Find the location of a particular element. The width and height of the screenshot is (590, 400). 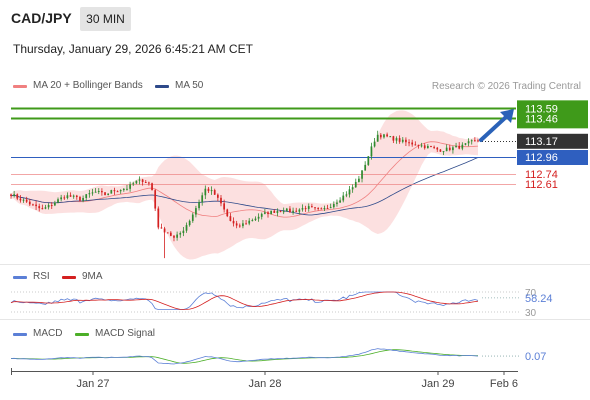

rsi-ma-legend-label: 9MA is located at coordinates (92, 276).